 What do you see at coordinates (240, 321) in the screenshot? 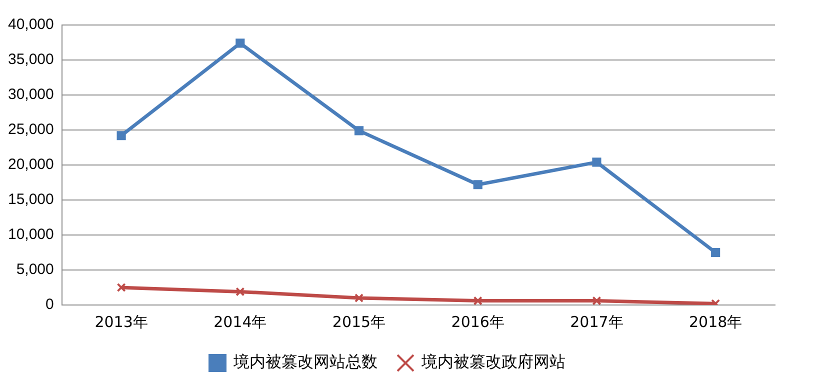
I see `x-tick-label: 2014年` at bounding box center [240, 321].